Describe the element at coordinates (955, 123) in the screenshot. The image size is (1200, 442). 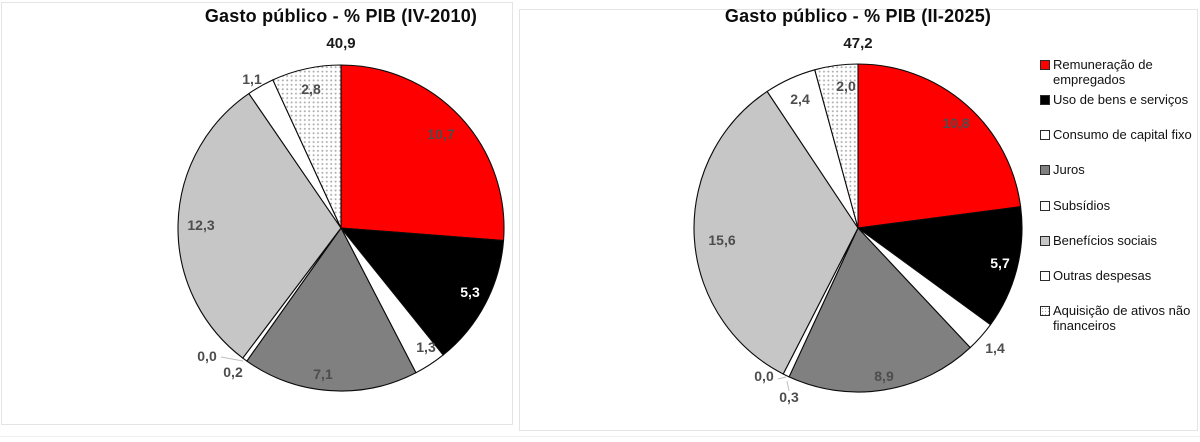
I see `slice-value-label: 10,8` at that location.